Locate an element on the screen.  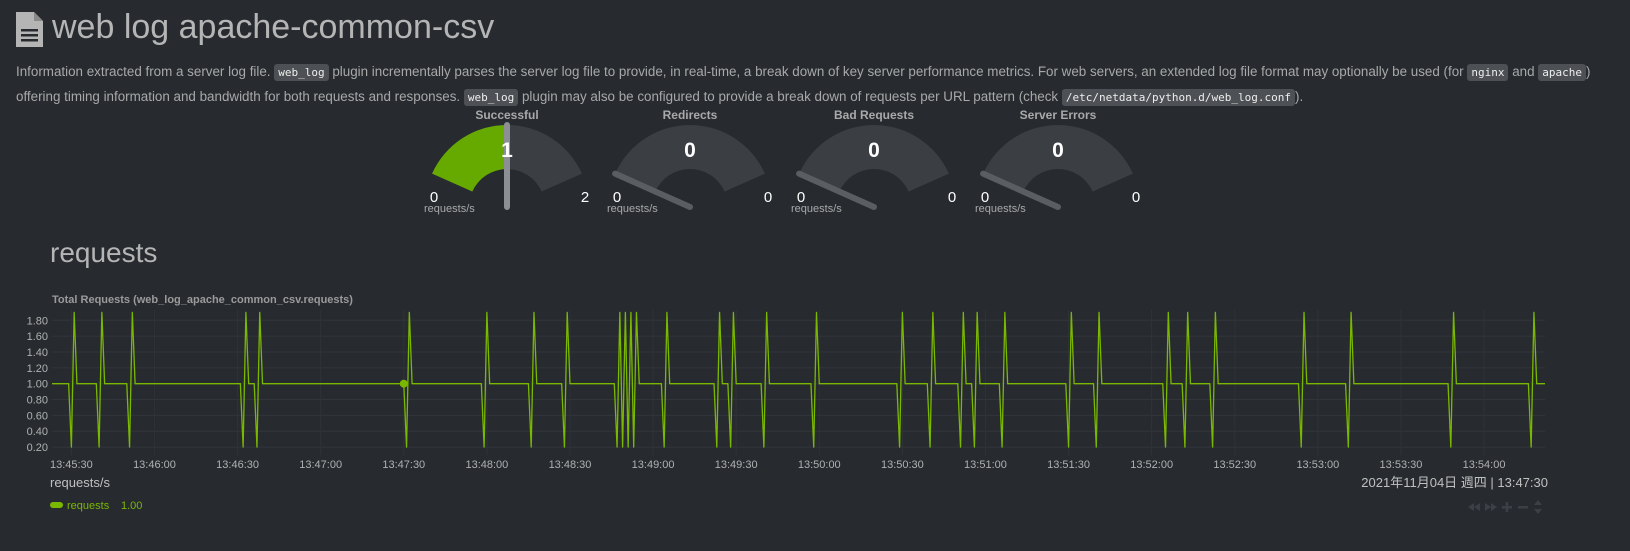
section-title: requests is located at coordinates (103, 252).